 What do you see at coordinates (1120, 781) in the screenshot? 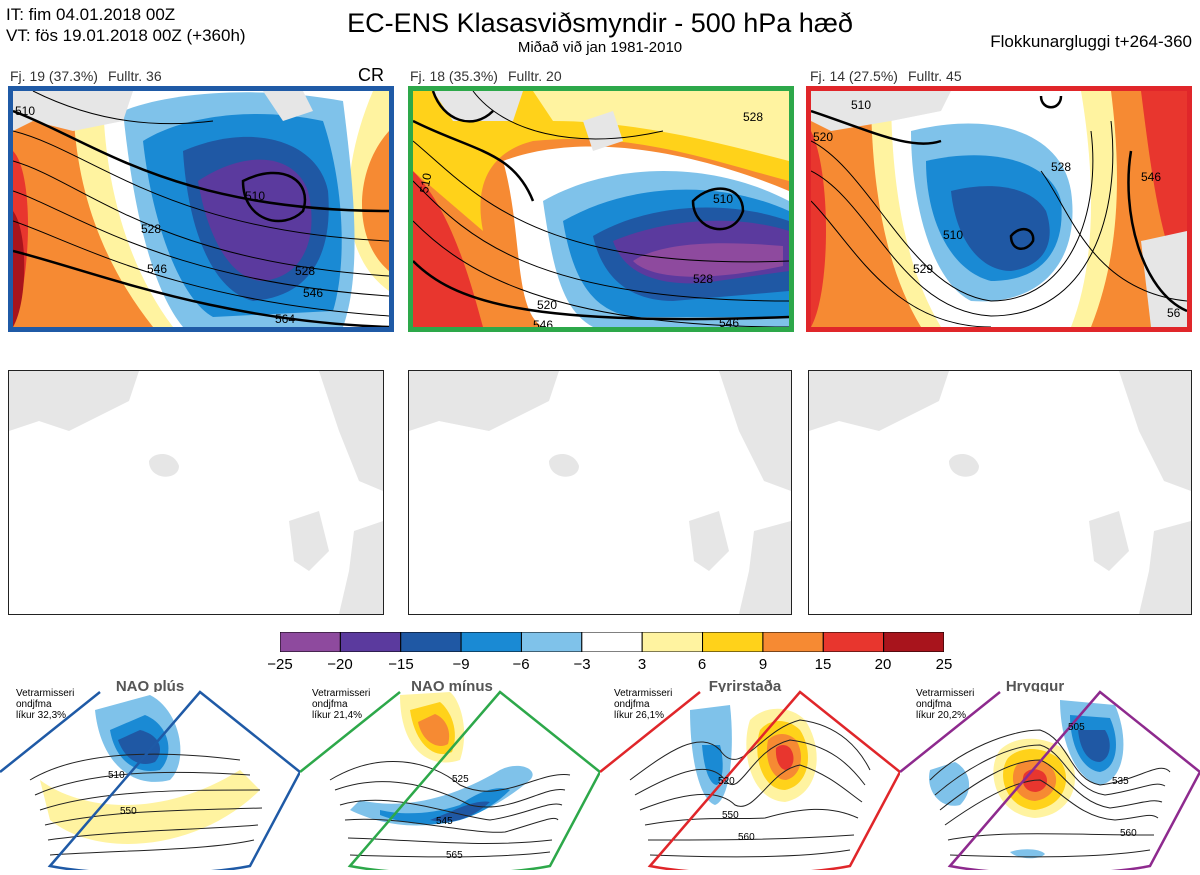
I see `regime-4-contour-label: 535` at bounding box center [1120, 781].